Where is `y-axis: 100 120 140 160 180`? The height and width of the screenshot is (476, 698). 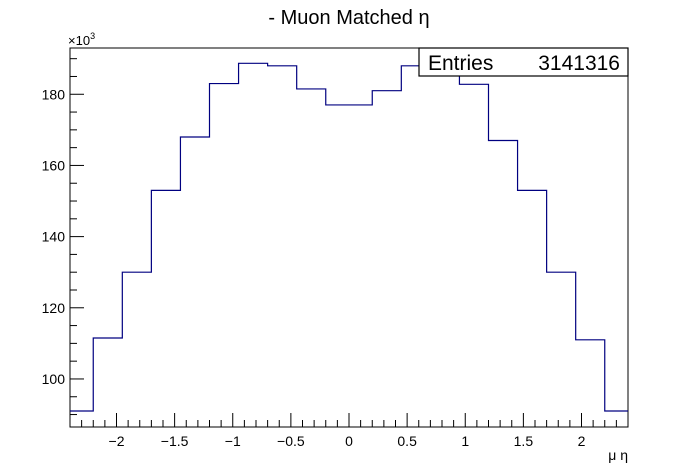 y-axis: 100 120 140 160 180 is located at coordinates (63, 237).